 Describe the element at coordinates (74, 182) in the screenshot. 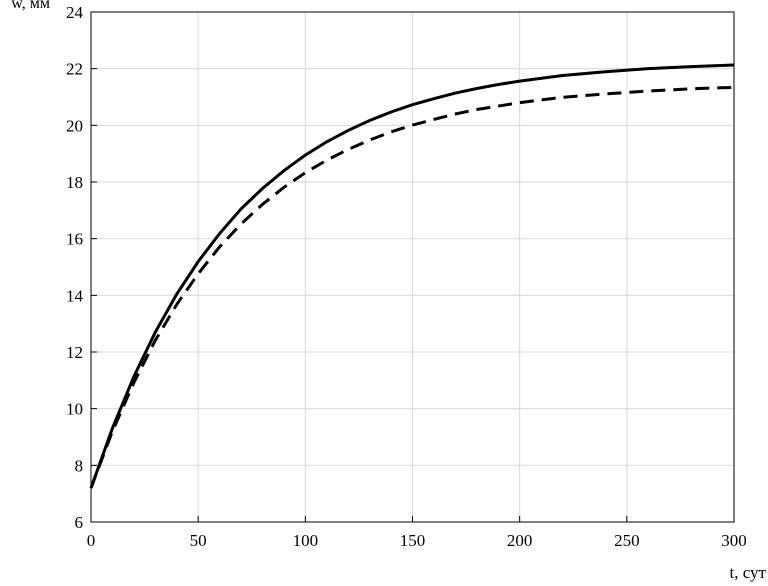

I see `y-tick-label: 18` at that location.